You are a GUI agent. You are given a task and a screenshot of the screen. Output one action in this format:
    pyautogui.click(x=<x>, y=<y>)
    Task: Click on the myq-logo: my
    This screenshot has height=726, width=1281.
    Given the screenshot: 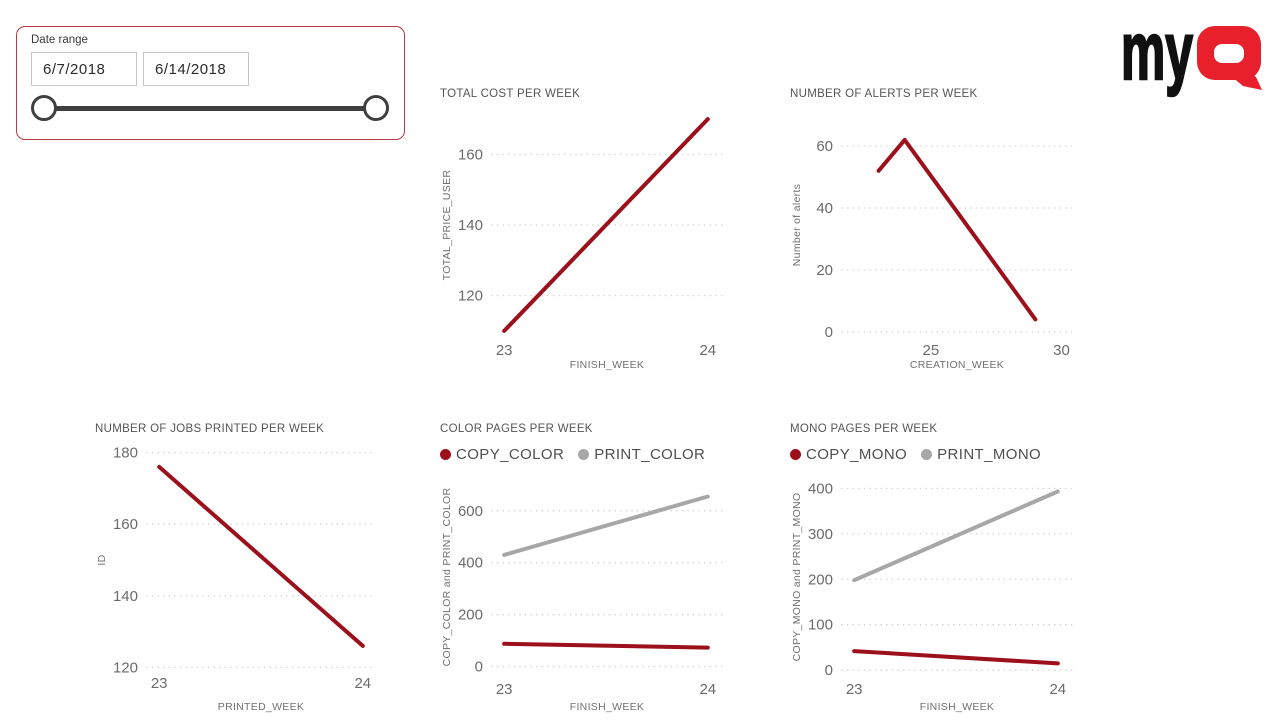 What is the action you would take?
    pyautogui.click(x=1191, y=56)
    